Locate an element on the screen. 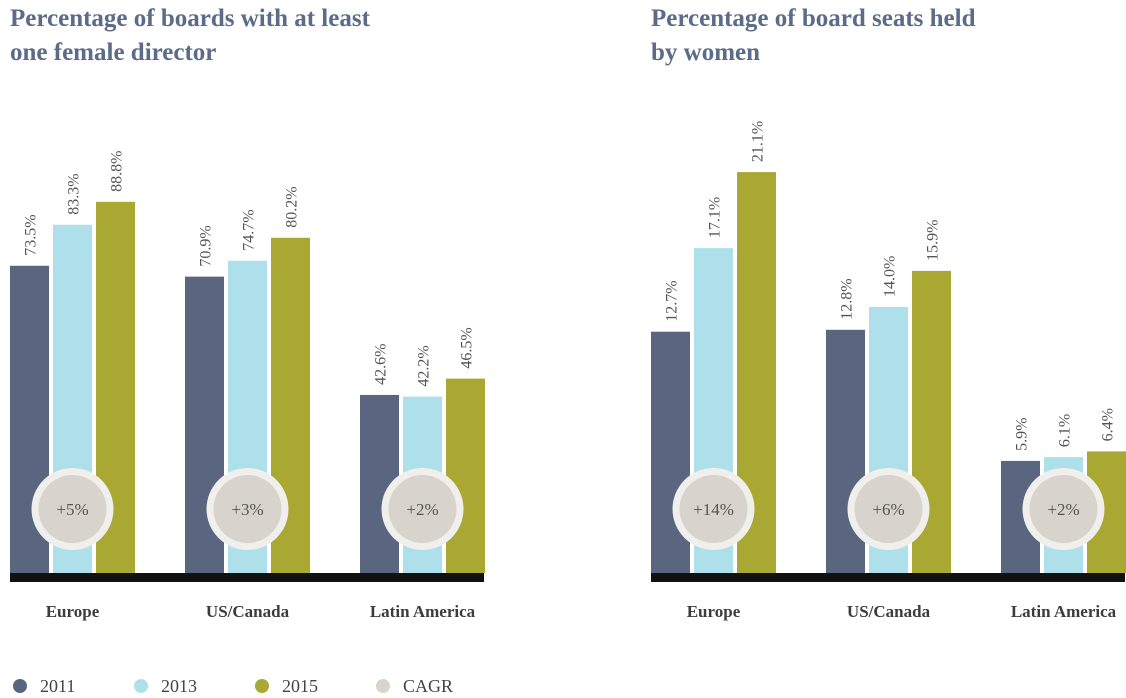  value-label: 88.8% is located at coordinates (117, 170).